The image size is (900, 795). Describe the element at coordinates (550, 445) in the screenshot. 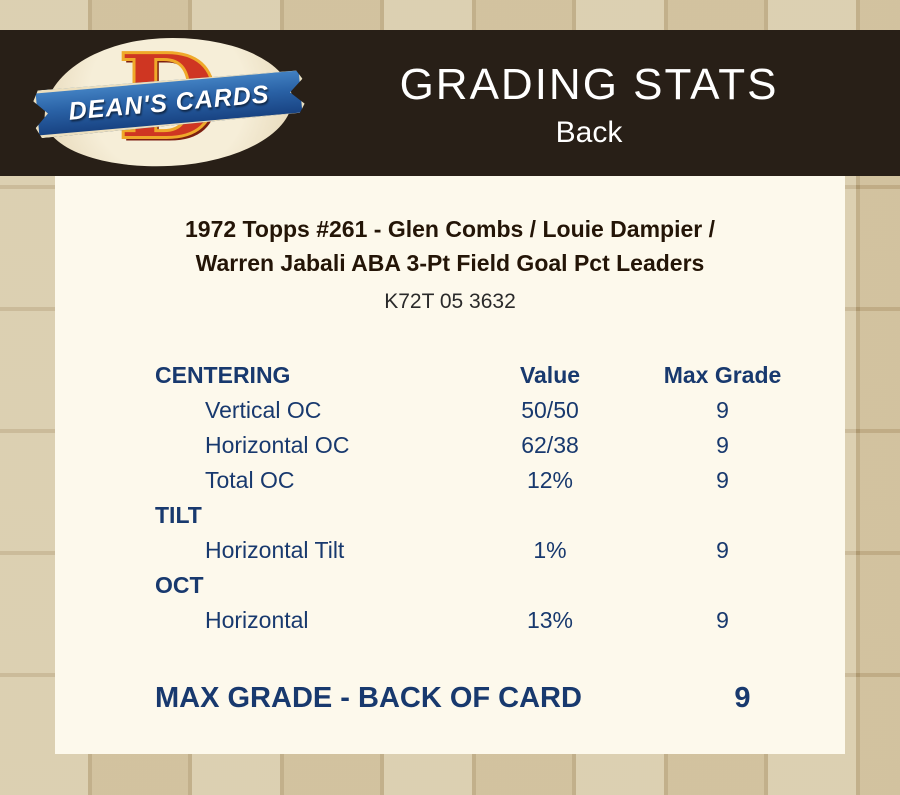

I see `row-value: 62/38` at that location.